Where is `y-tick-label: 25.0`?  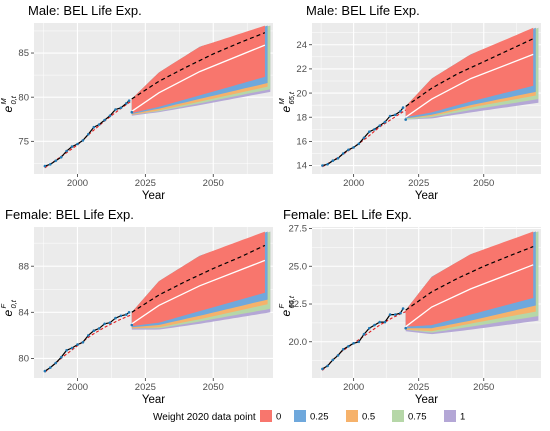 y-tick-label: 25.0 is located at coordinates (298, 266).